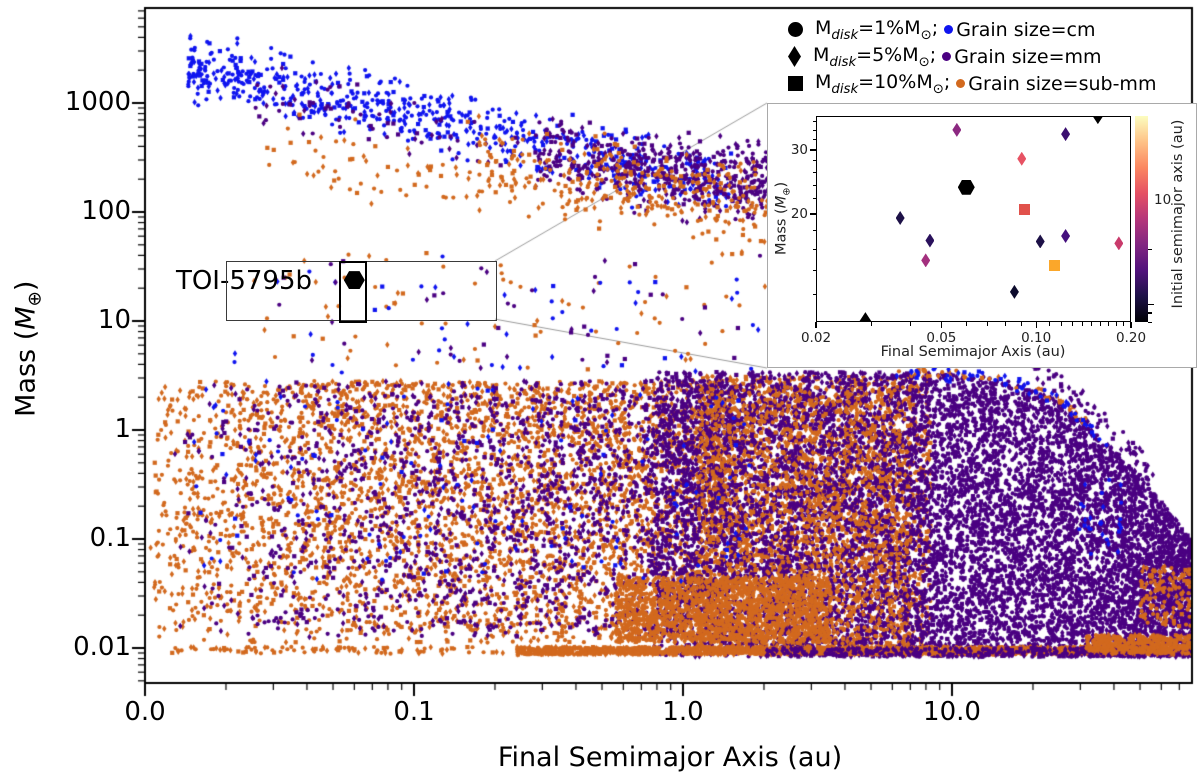 The width and height of the screenshot is (1200, 781). What do you see at coordinates (1028, 56) in the screenshot?
I see `legend-grain-mm-text: Grain size=mm` at bounding box center [1028, 56].